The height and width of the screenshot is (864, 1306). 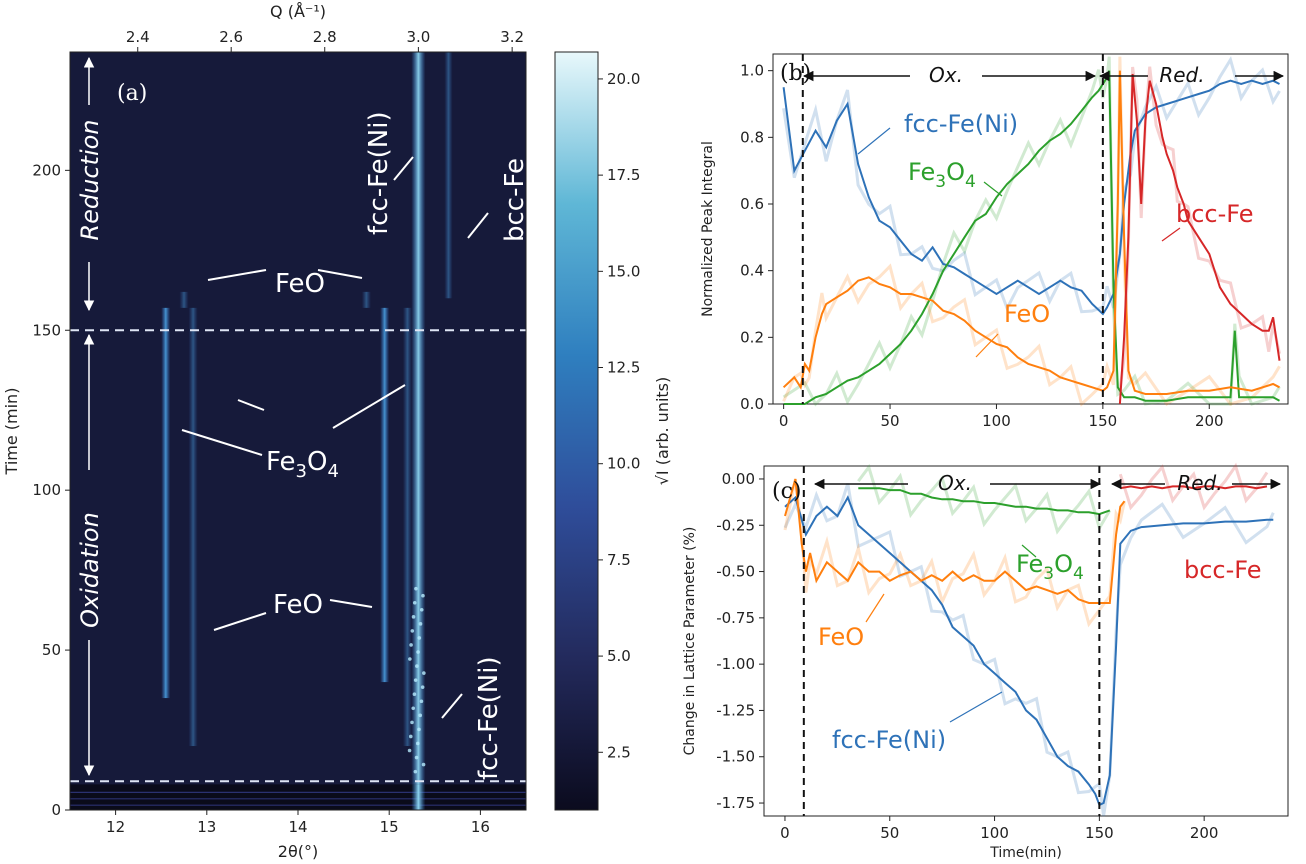 What do you see at coordinates (512, 37) in the screenshot?
I see `heatmap-top-tick-label: 3.2` at bounding box center [512, 37].